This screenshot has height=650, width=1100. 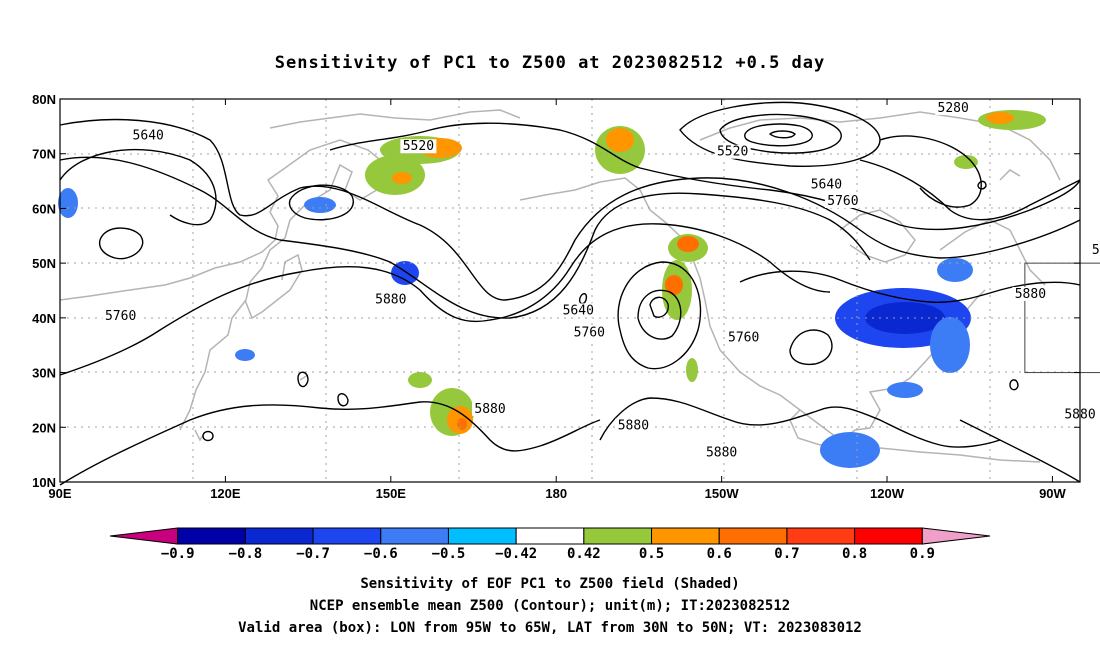 What do you see at coordinates (992, 252) in the screenshot?
I see `coast-labrador` at bounding box center [992, 252].